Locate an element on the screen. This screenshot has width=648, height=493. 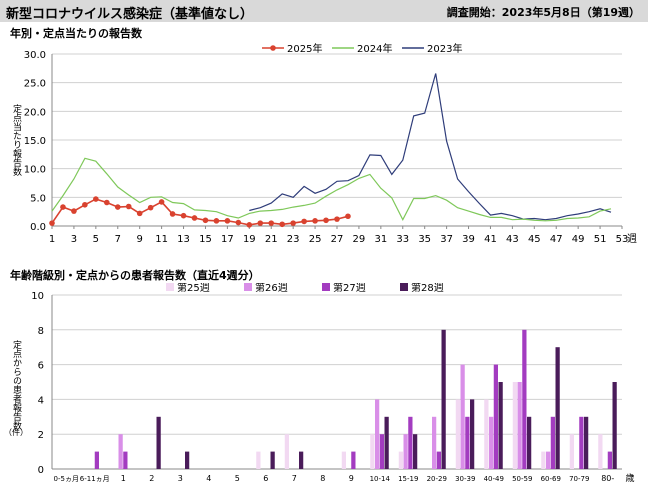
bar-第25週-30-39 is located at coordinates (457, 434).